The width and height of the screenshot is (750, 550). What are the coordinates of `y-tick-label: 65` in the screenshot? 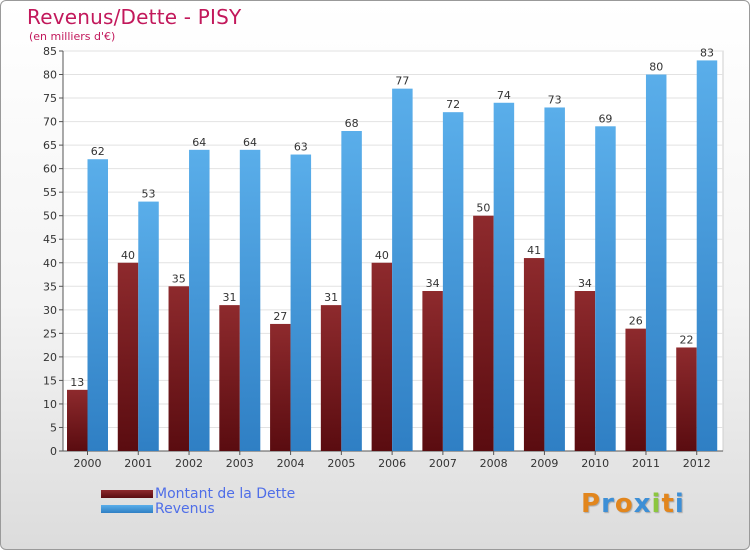 It's located at (50, 145).